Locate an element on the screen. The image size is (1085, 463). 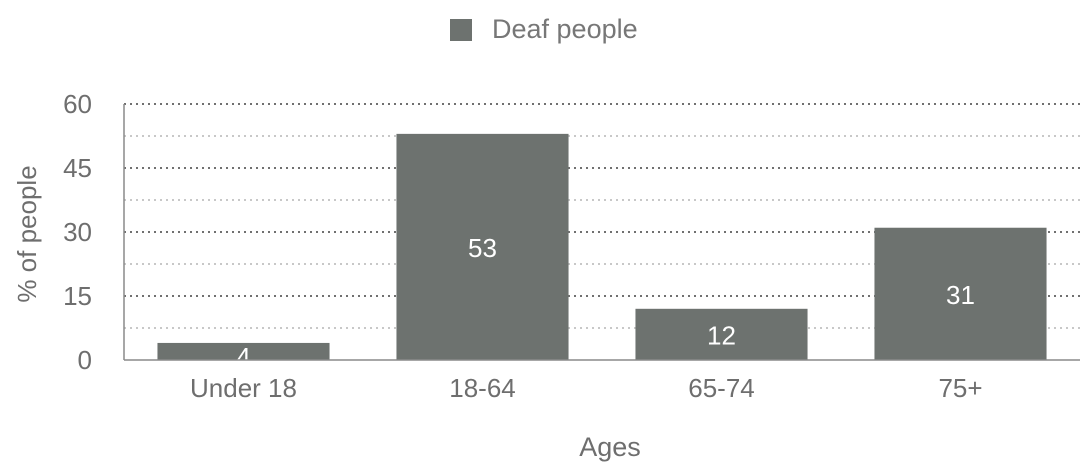
legend-label: Deaf people is located at coordinates (565, 29).